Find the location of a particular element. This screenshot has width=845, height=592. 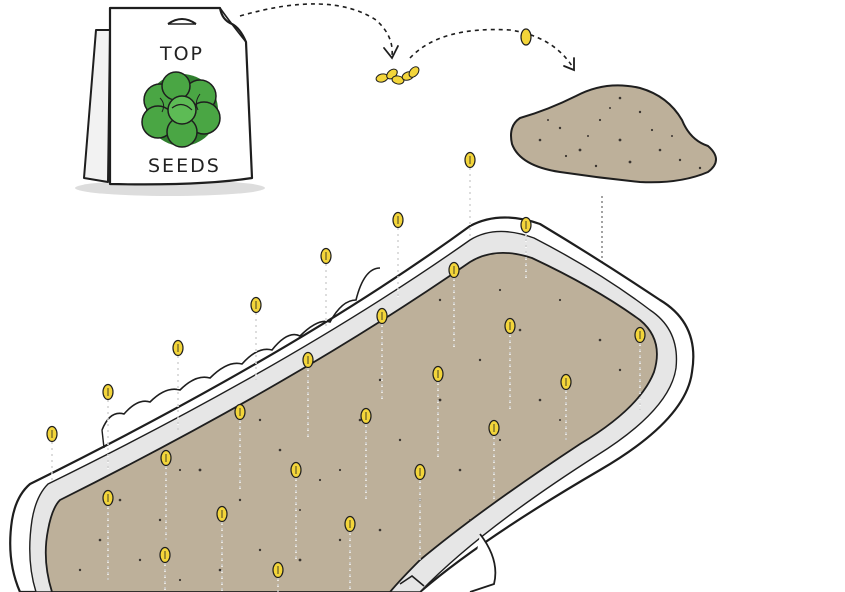

packet-back is located at coordinates (97, 106).